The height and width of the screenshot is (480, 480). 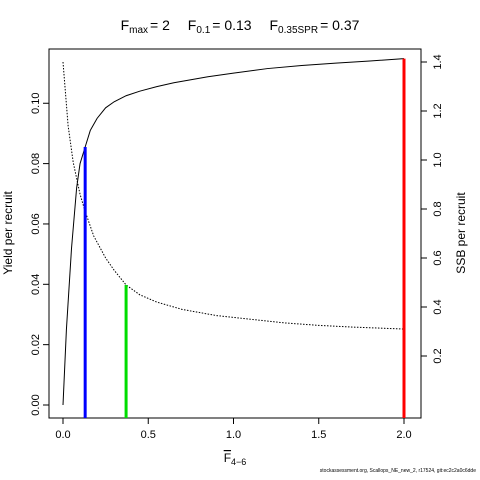 What do you see at coordinates (438, 110) in the screenshot?
I see `y-right-tick-label: 1.2` at bounding box center [438, 110].